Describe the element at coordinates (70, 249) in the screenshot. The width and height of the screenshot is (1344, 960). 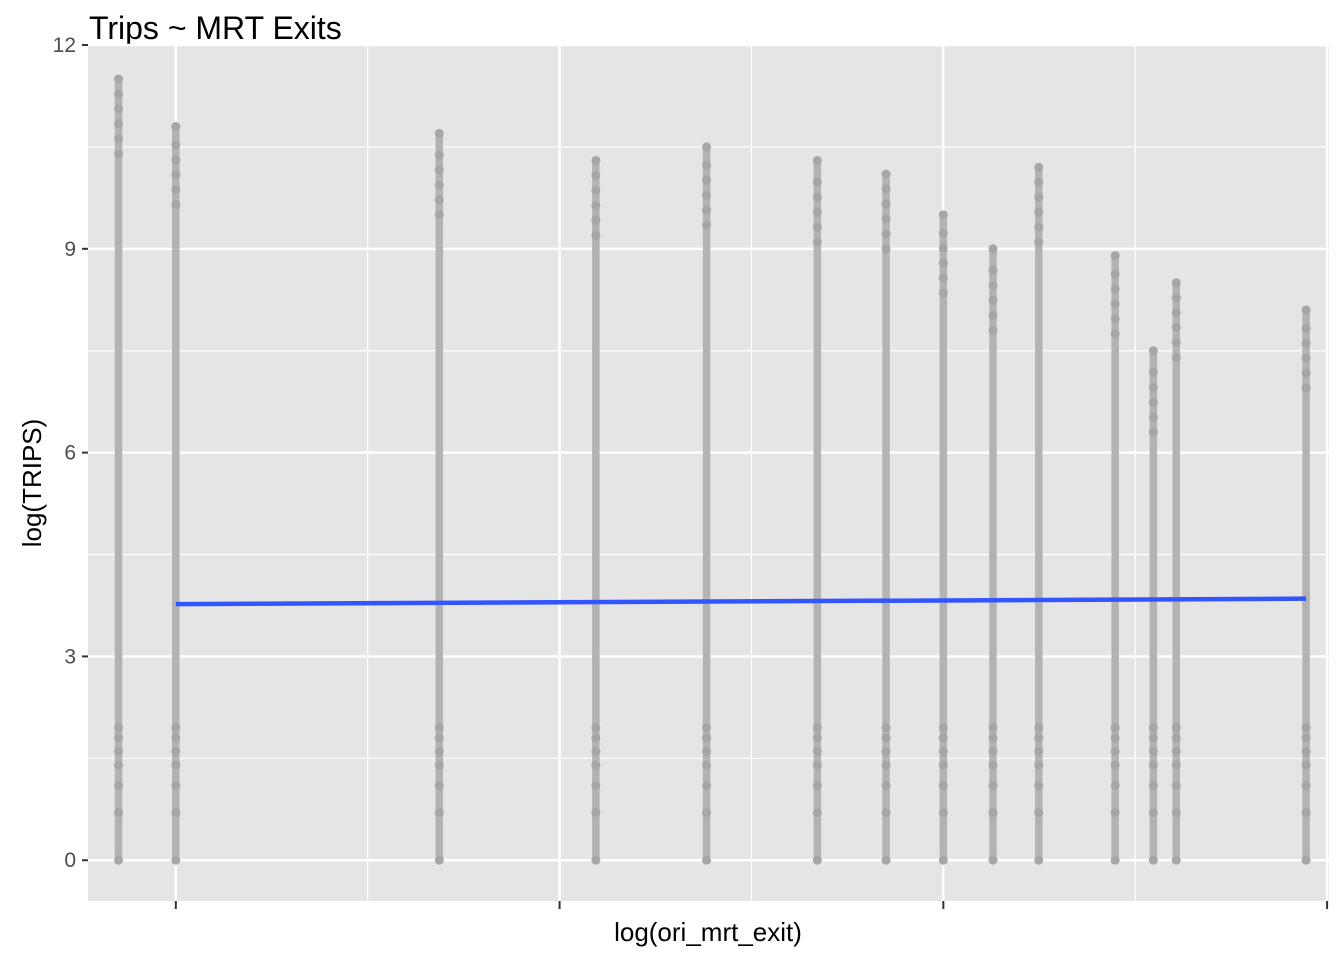
I see `y-tick-label: 9` at that location.